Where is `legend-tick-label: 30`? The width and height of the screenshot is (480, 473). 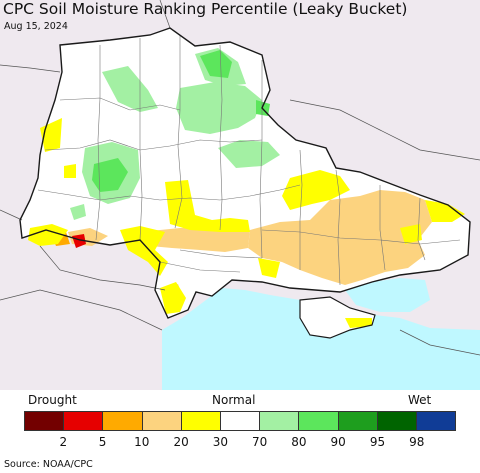 legend-tick-label: 30 is located at coordinates (220, 442).